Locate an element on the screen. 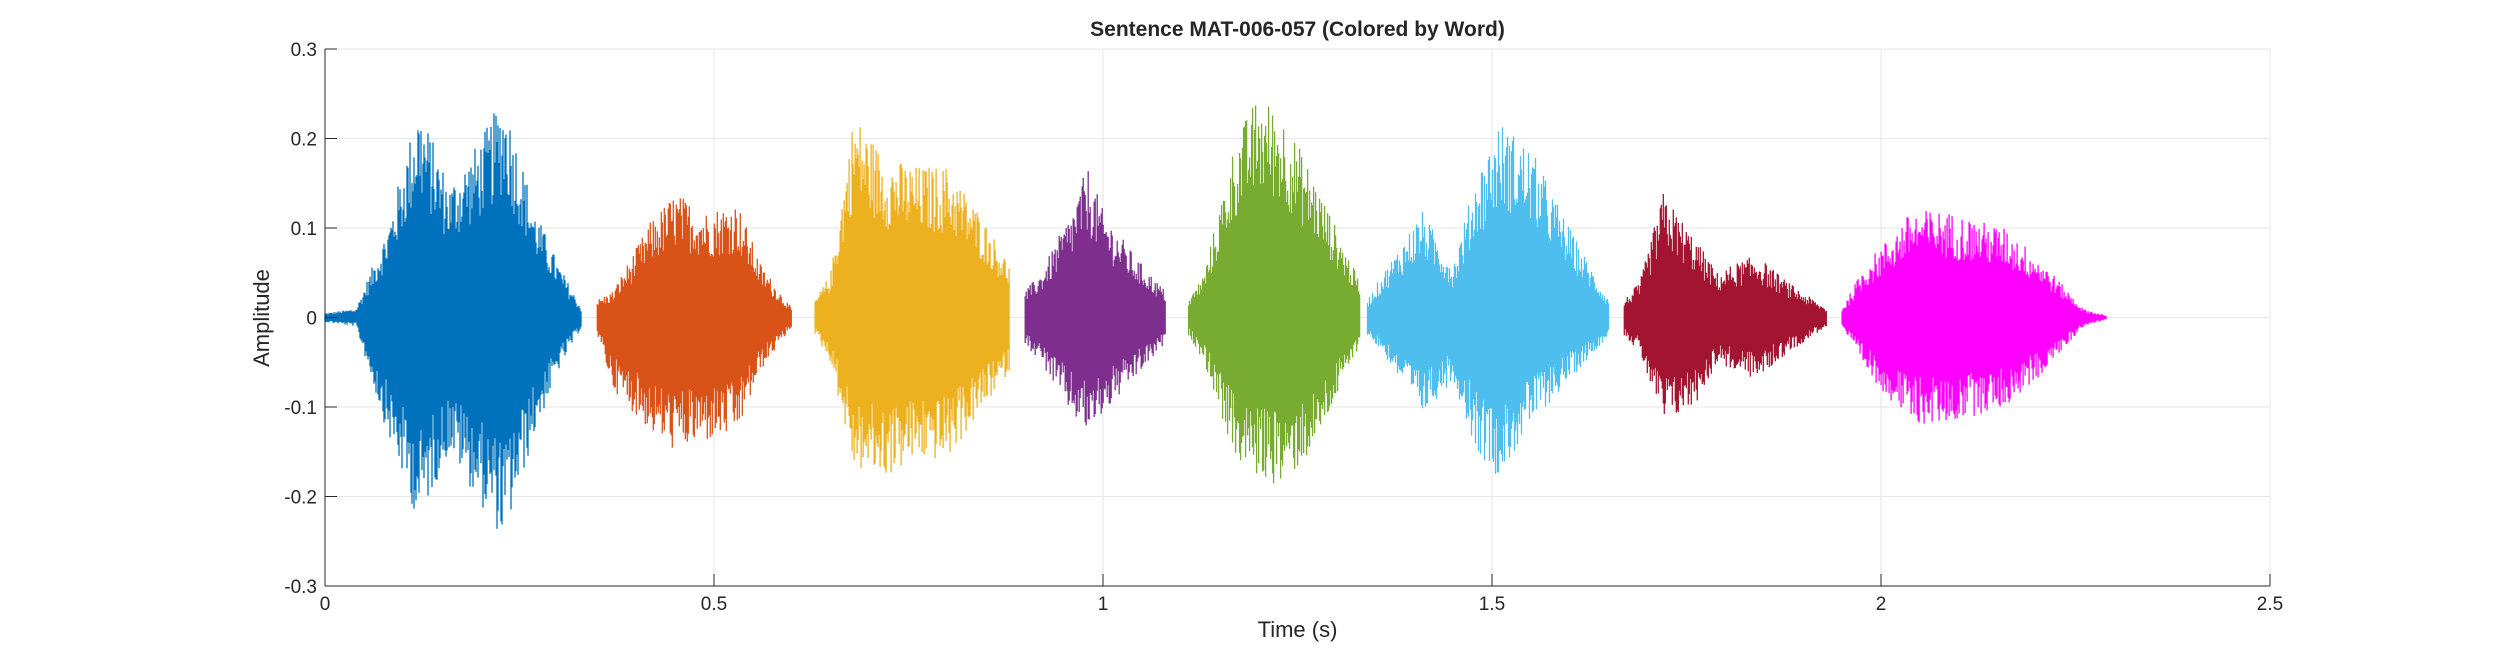 This screenshot has height=657, width=2500. x-tick-label: 1 is located at coordinates (1103, 604).